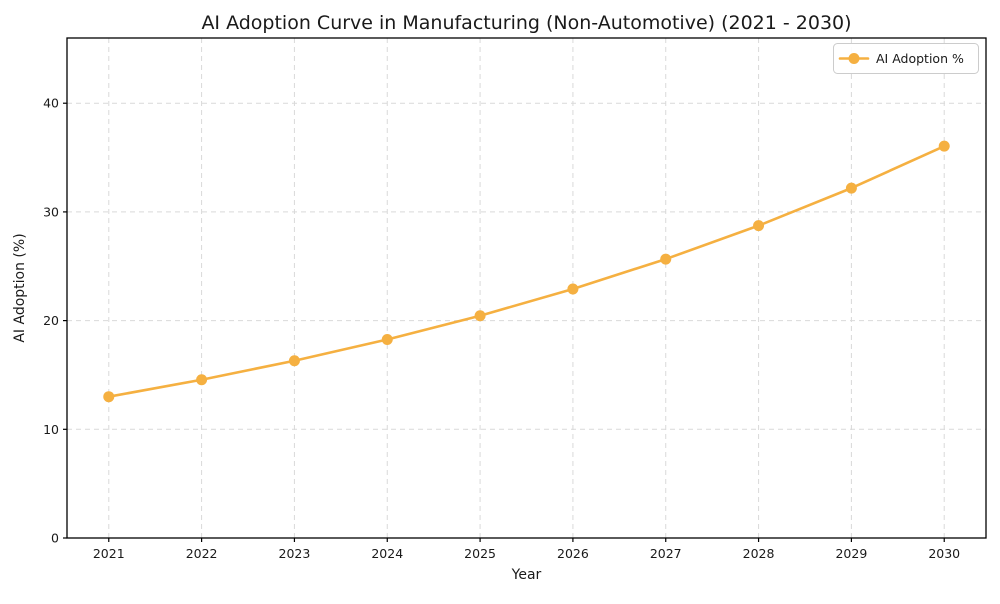 The height and width of the screenshot is (604, 1000). I want to click on legend-label: AI Adoption %, so click(920, 58).